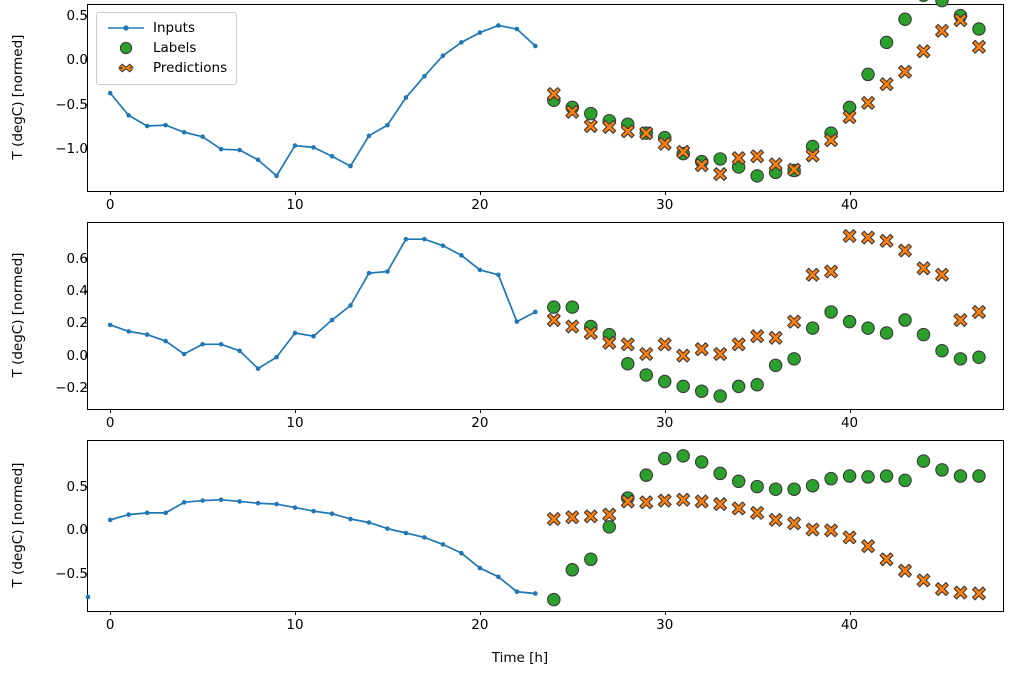 The image size is (1012, 679). I want to click on legend: Inputs Labels Predictions, so click(167, 48).